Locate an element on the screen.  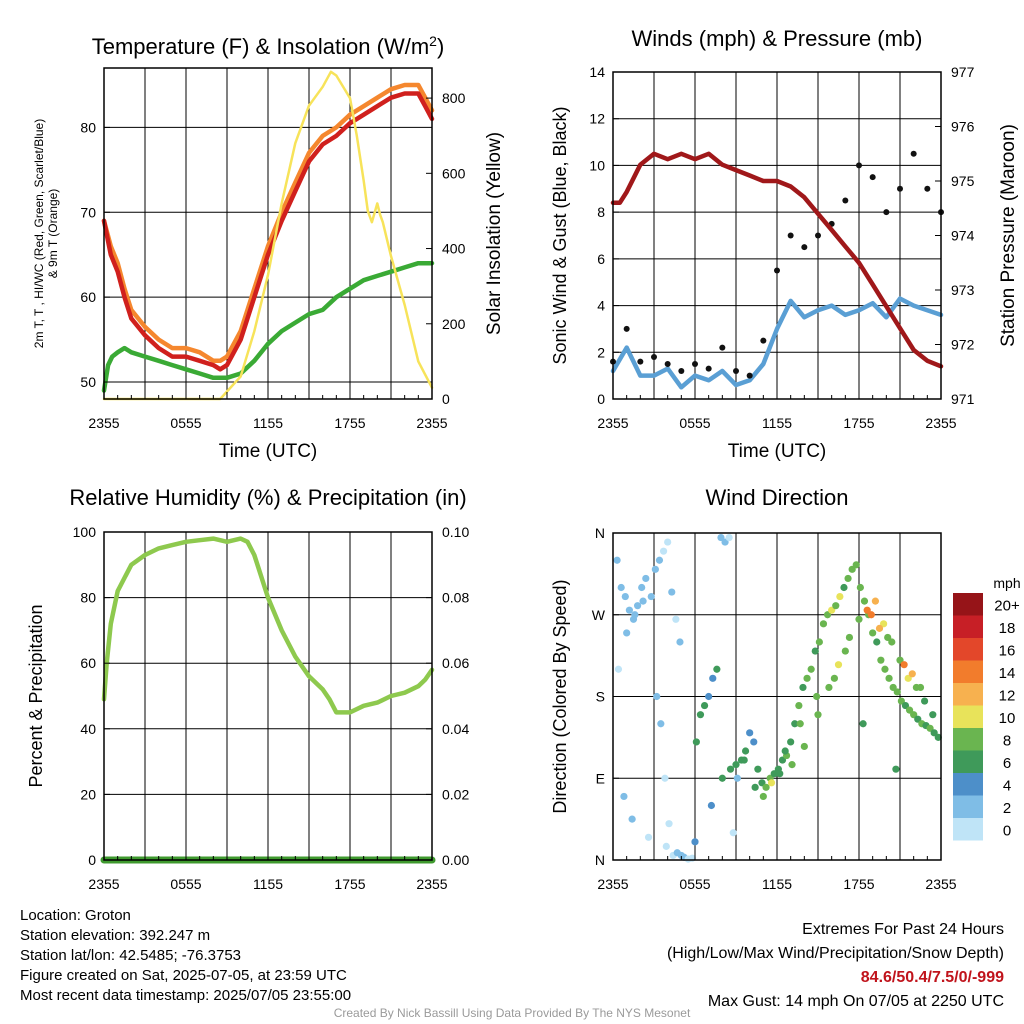
extremes-title: Extremes For Past 24 Hours is located at coordinates (903, 929).